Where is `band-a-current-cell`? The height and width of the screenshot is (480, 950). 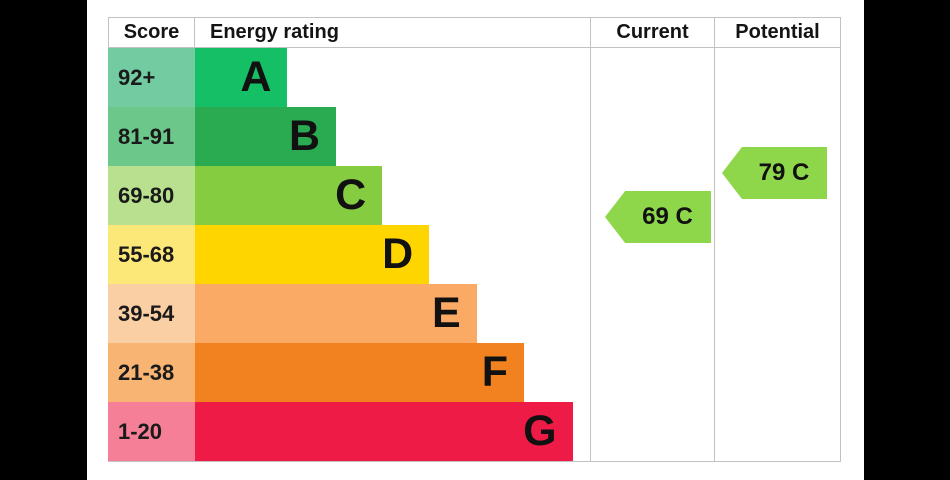
band-a-current-cell is located at coordinates (652, 77).